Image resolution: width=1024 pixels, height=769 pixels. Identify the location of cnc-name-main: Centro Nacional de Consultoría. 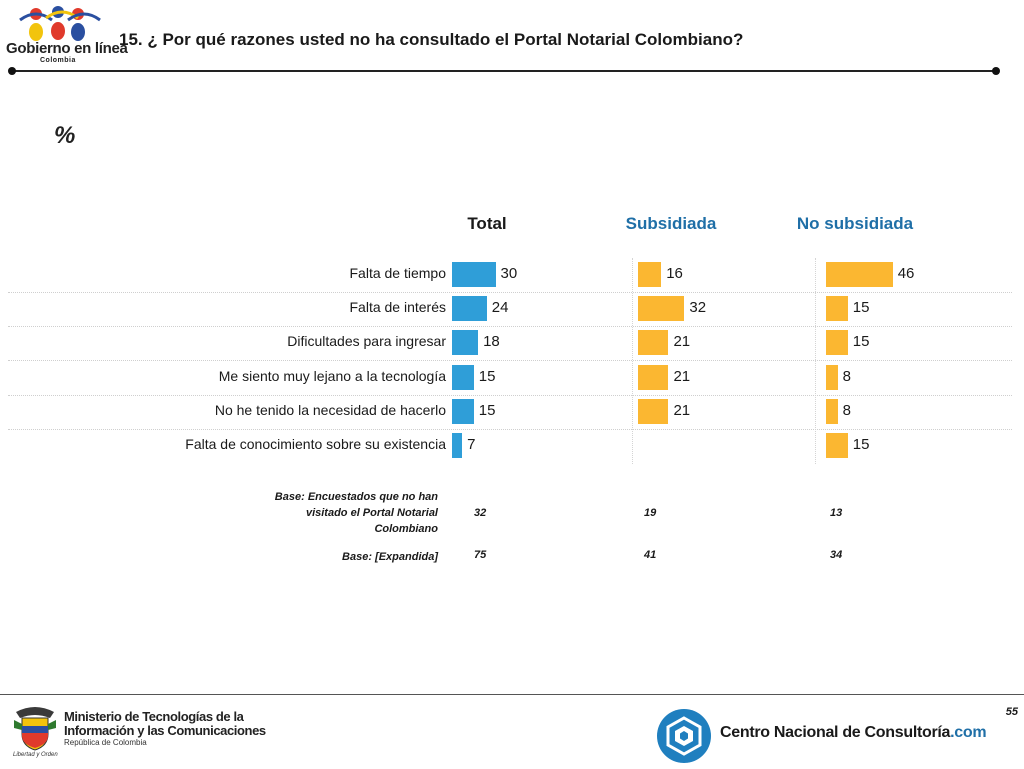
(835, 732).